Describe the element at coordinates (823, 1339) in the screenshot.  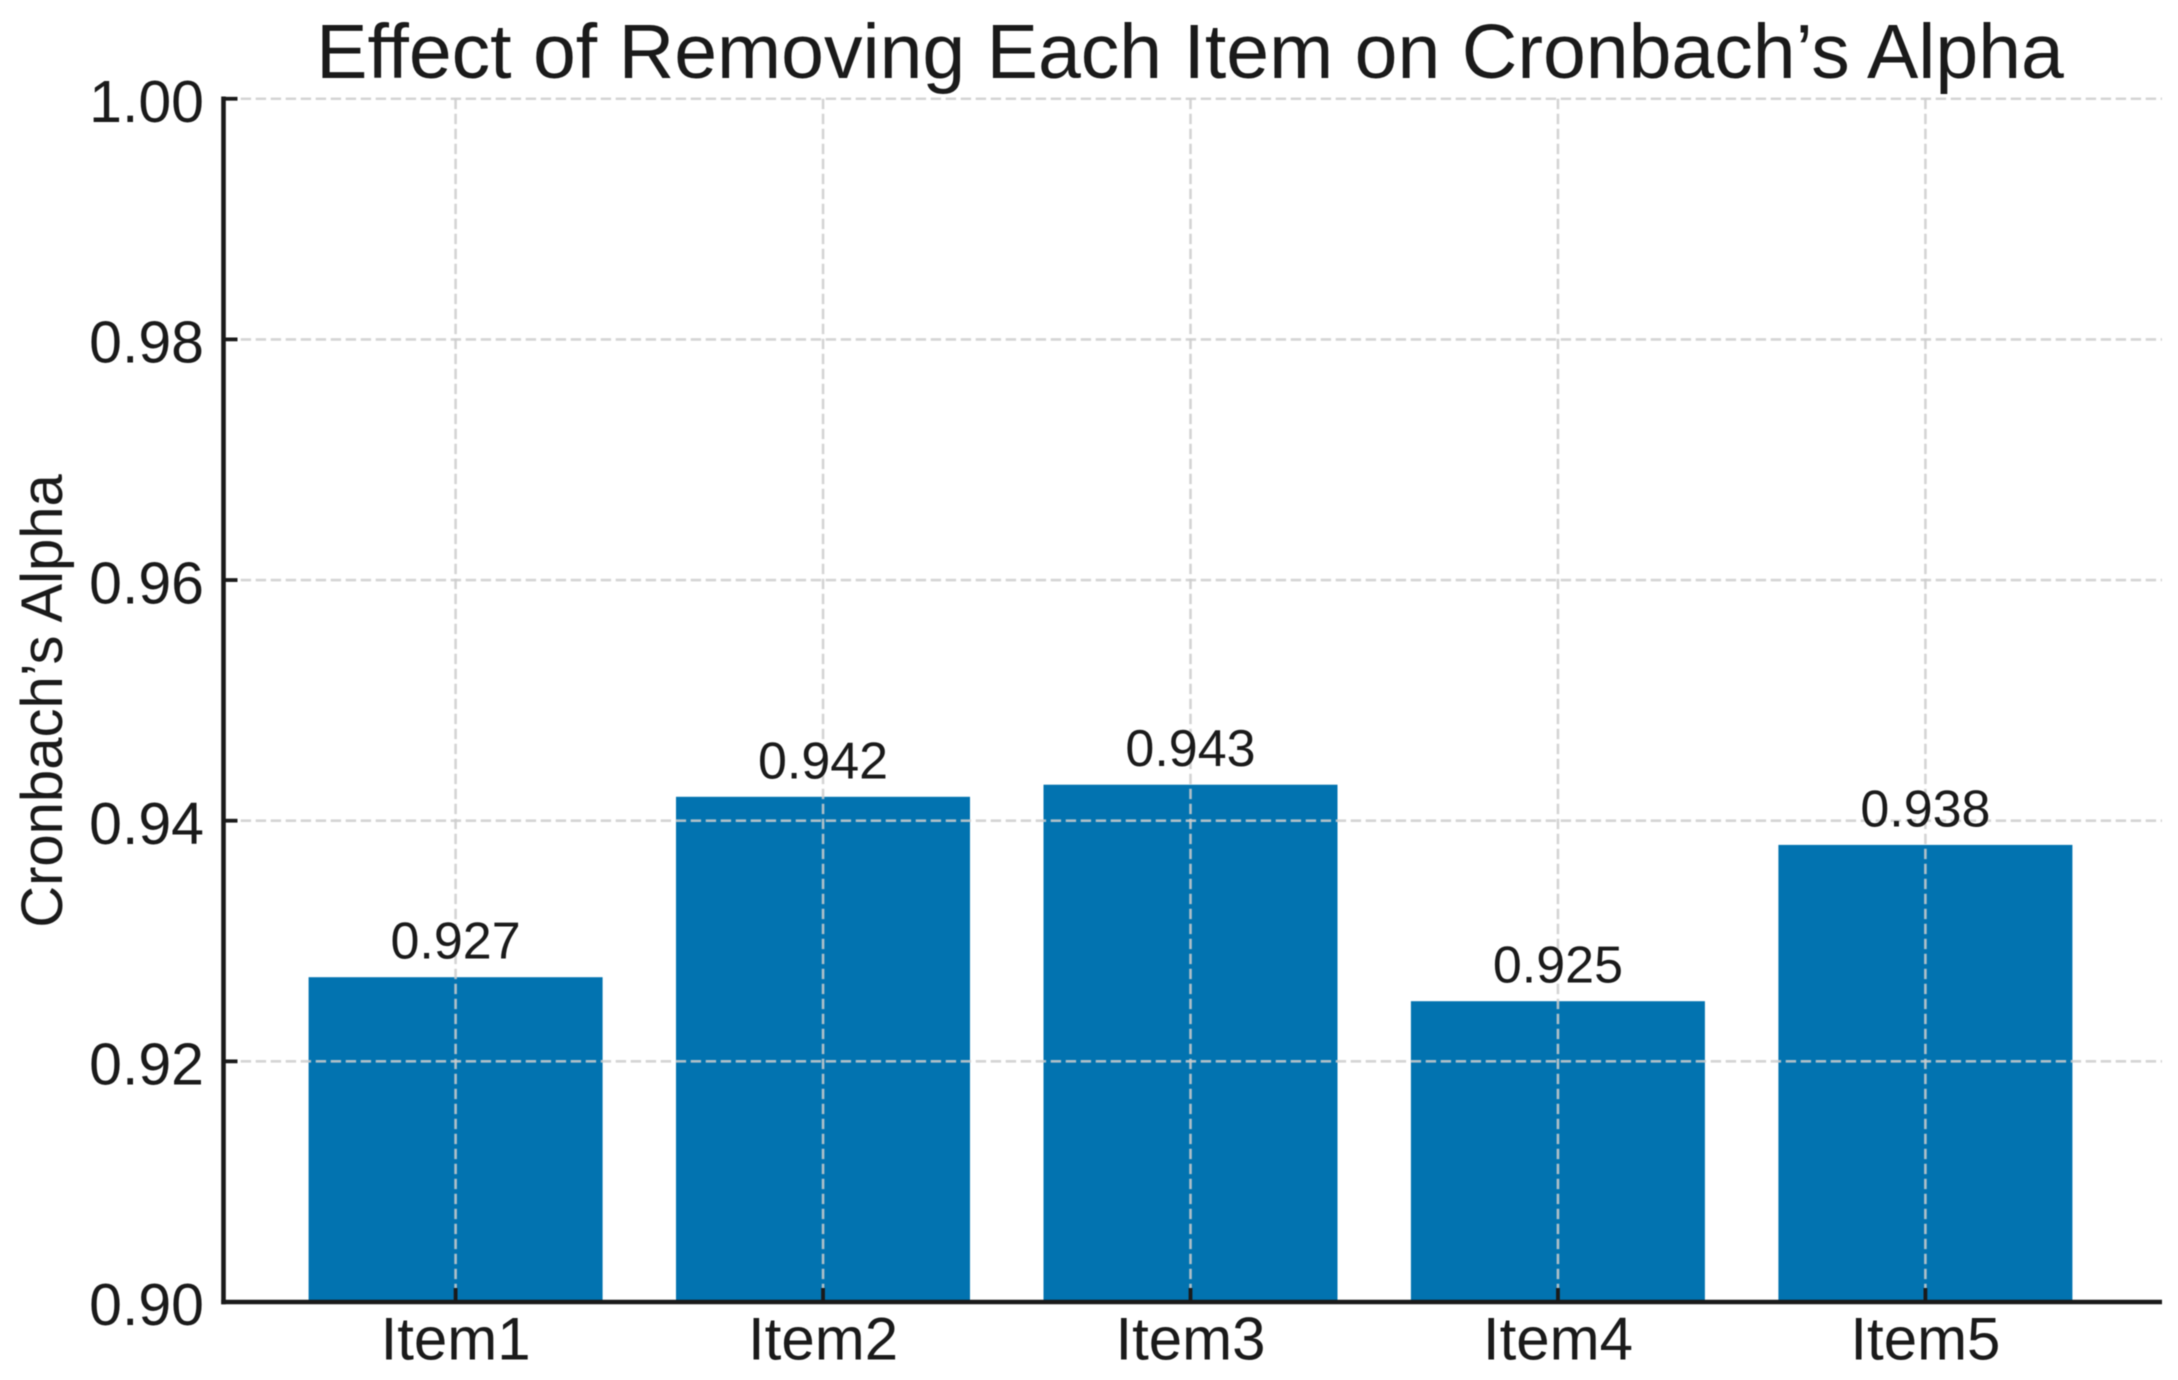
I see `svg-text: Item2` at that location.